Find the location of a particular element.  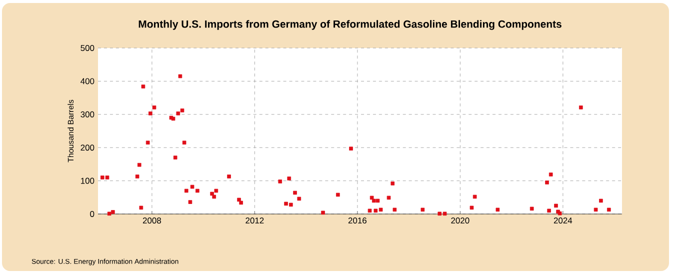

x-tick-label: 2008 is located at coordinates (151, 221).